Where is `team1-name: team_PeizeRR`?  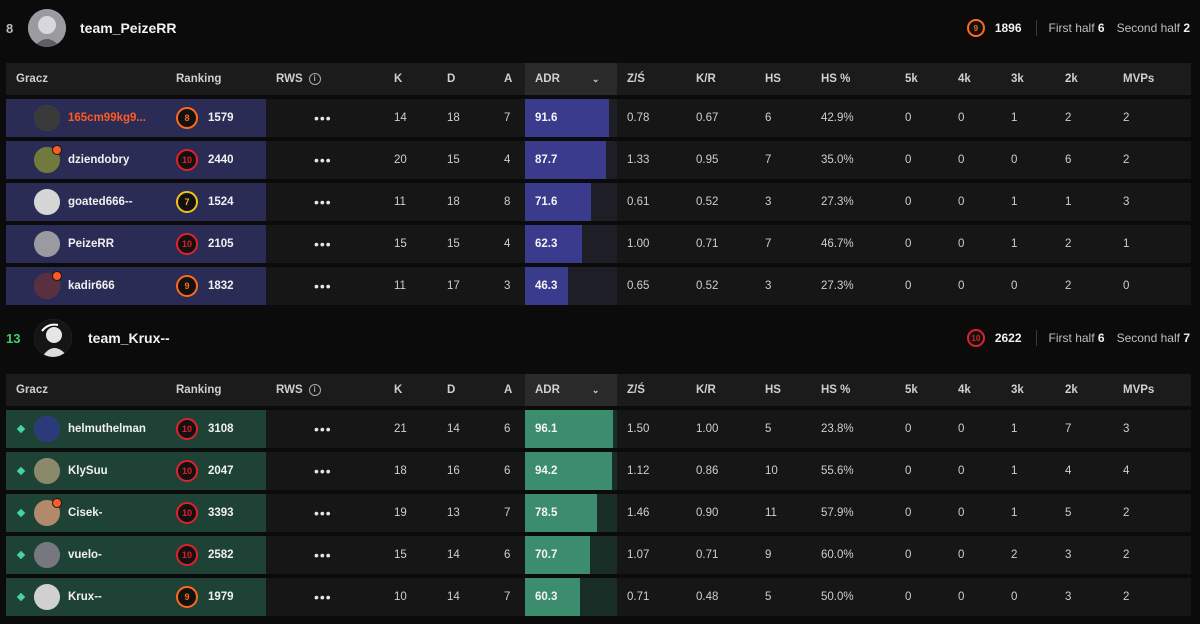 team1-name: team_PeizeRR is located at coordinates (128, 28).